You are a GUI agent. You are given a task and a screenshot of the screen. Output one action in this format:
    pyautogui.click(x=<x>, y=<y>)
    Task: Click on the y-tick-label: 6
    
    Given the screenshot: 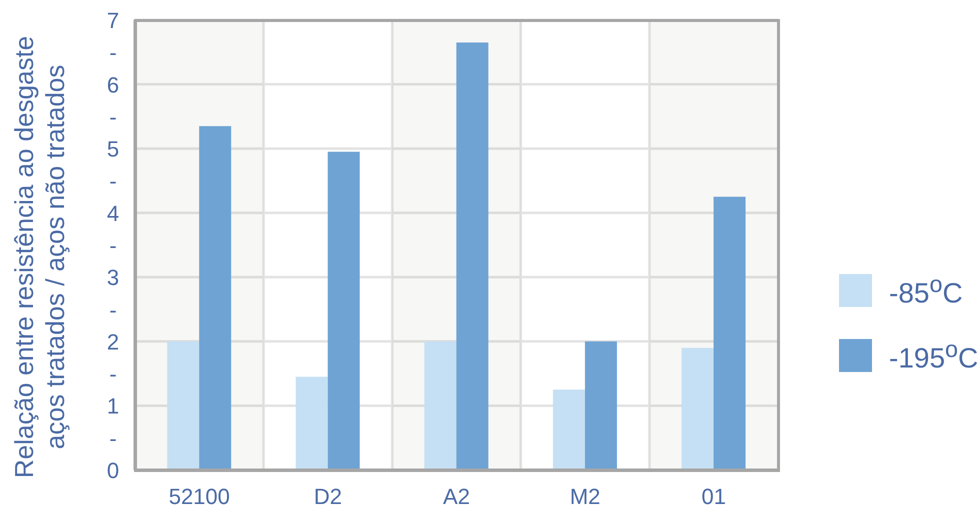 What is the action you would take?
    pyautogui.click(x=113, y=84)
    